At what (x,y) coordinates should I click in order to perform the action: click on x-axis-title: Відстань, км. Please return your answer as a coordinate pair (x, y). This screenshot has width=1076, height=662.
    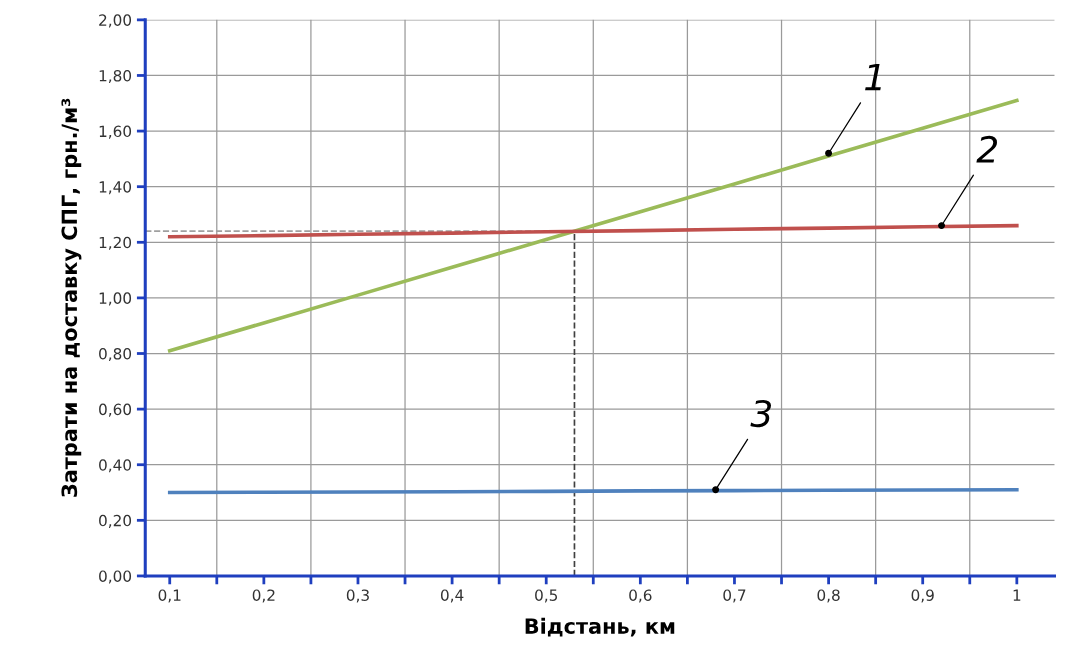
    Looking at the image, I should click on (600, 627).